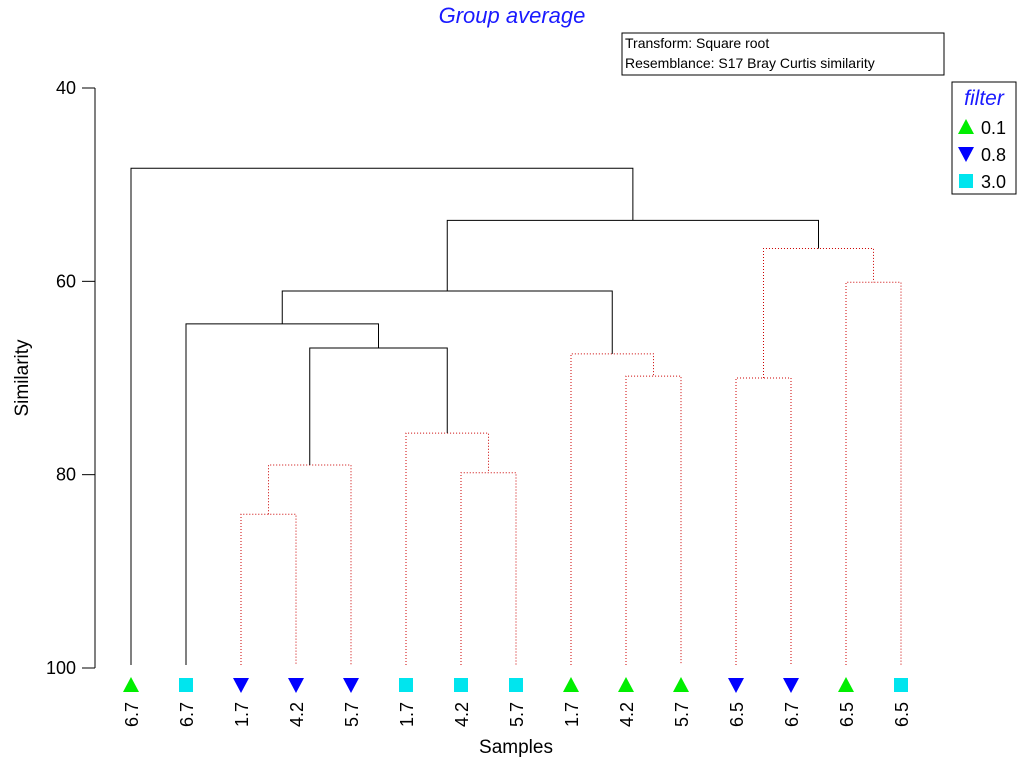  Describe the element at coordinates (516, 747) in the screenshot. I see `x-axis-label: Samples` at that location.